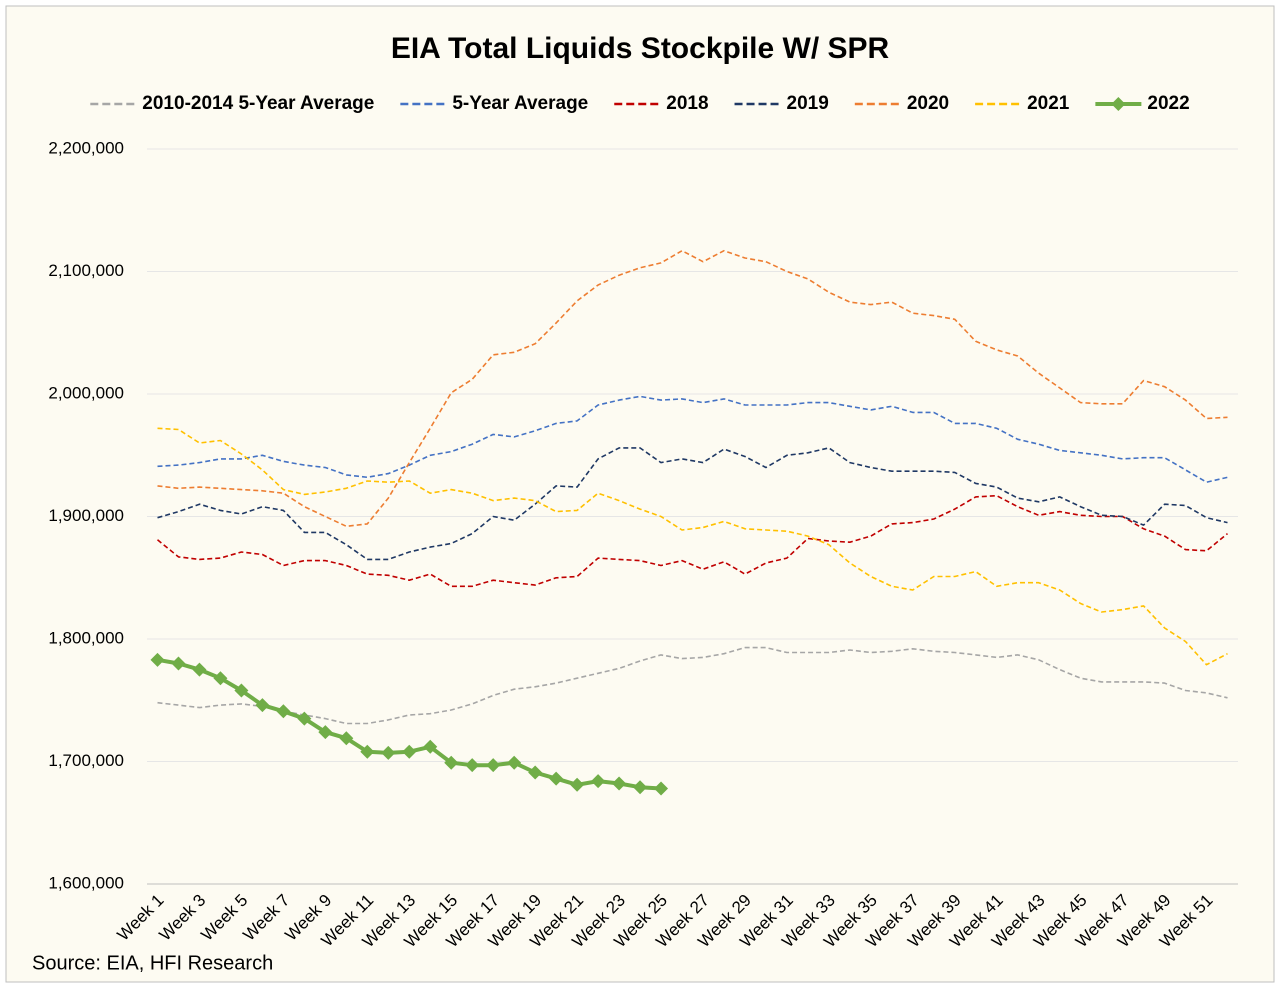 The image size is (1280, 999). Describe the element at coordinates (152, 963) in the screenshot. I see `source-note: Source: EIA, HFI Research` at that location.